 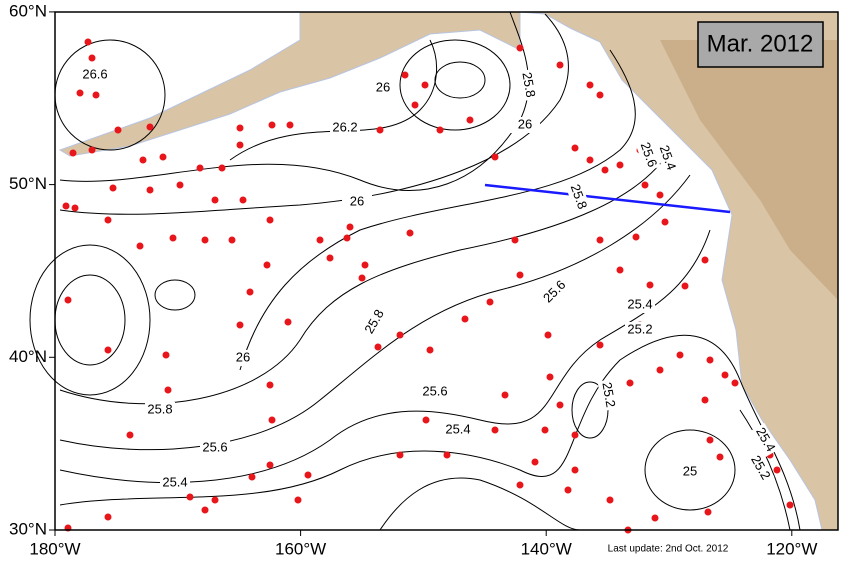 What do you see at coordinates (607, 198) in the screenshot?
I see `section-line` at bounding box center [607, 198].